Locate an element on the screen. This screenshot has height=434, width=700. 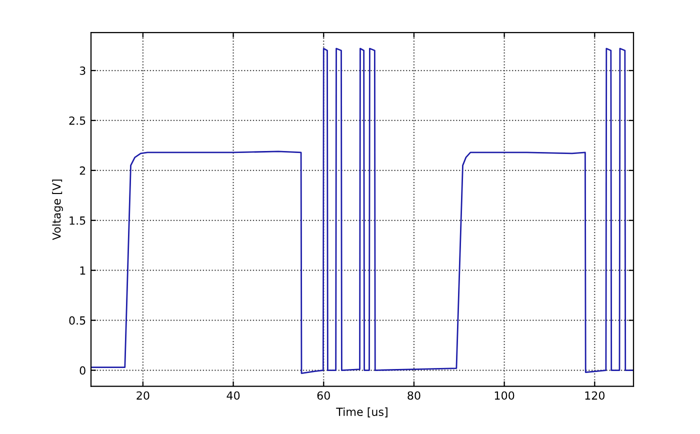
y-tick-label: 1 is located at coordinates (83, 270).